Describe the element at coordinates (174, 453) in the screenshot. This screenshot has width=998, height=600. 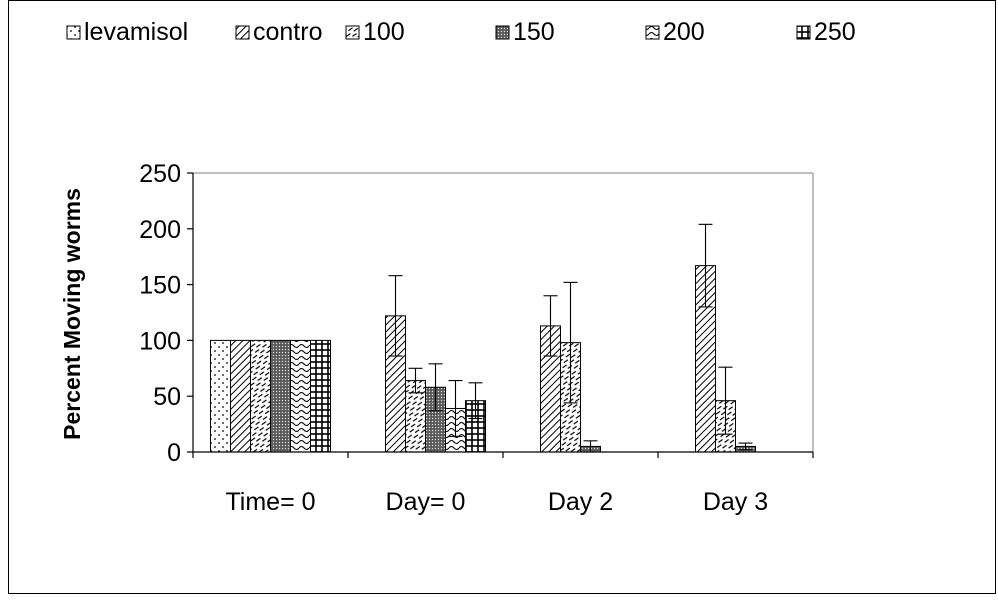
I see `y-tick-label: 0` at that location.